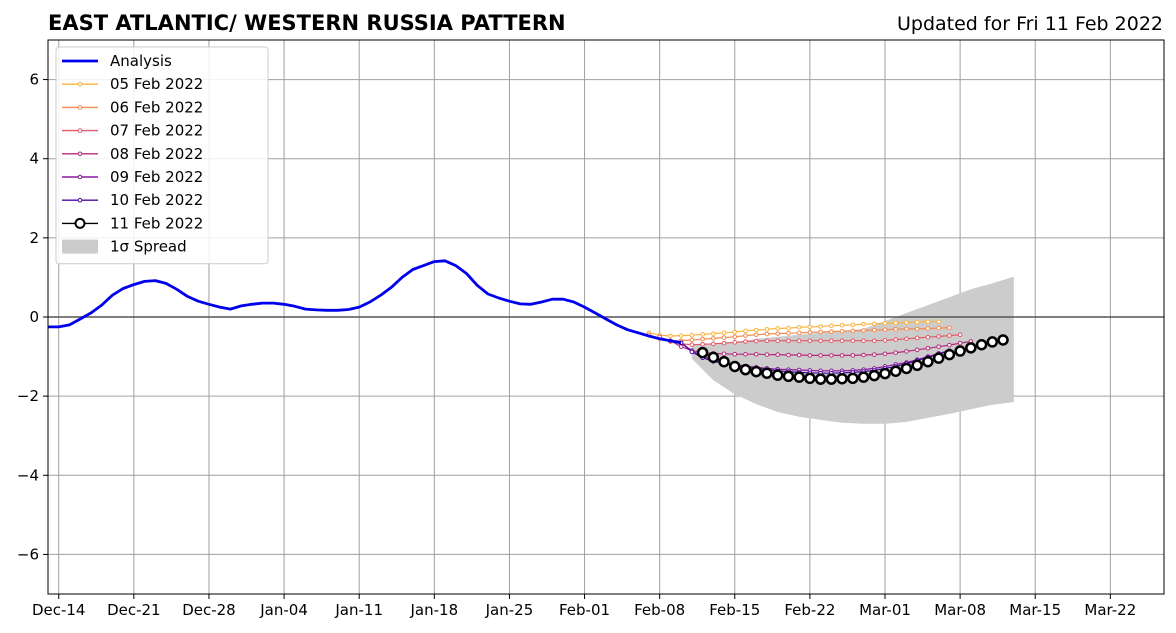  What do you see at coordinates (148, 247) in the screenshot?
I see `legend-label: 1σ Spread` at bounding box center [148, 247].